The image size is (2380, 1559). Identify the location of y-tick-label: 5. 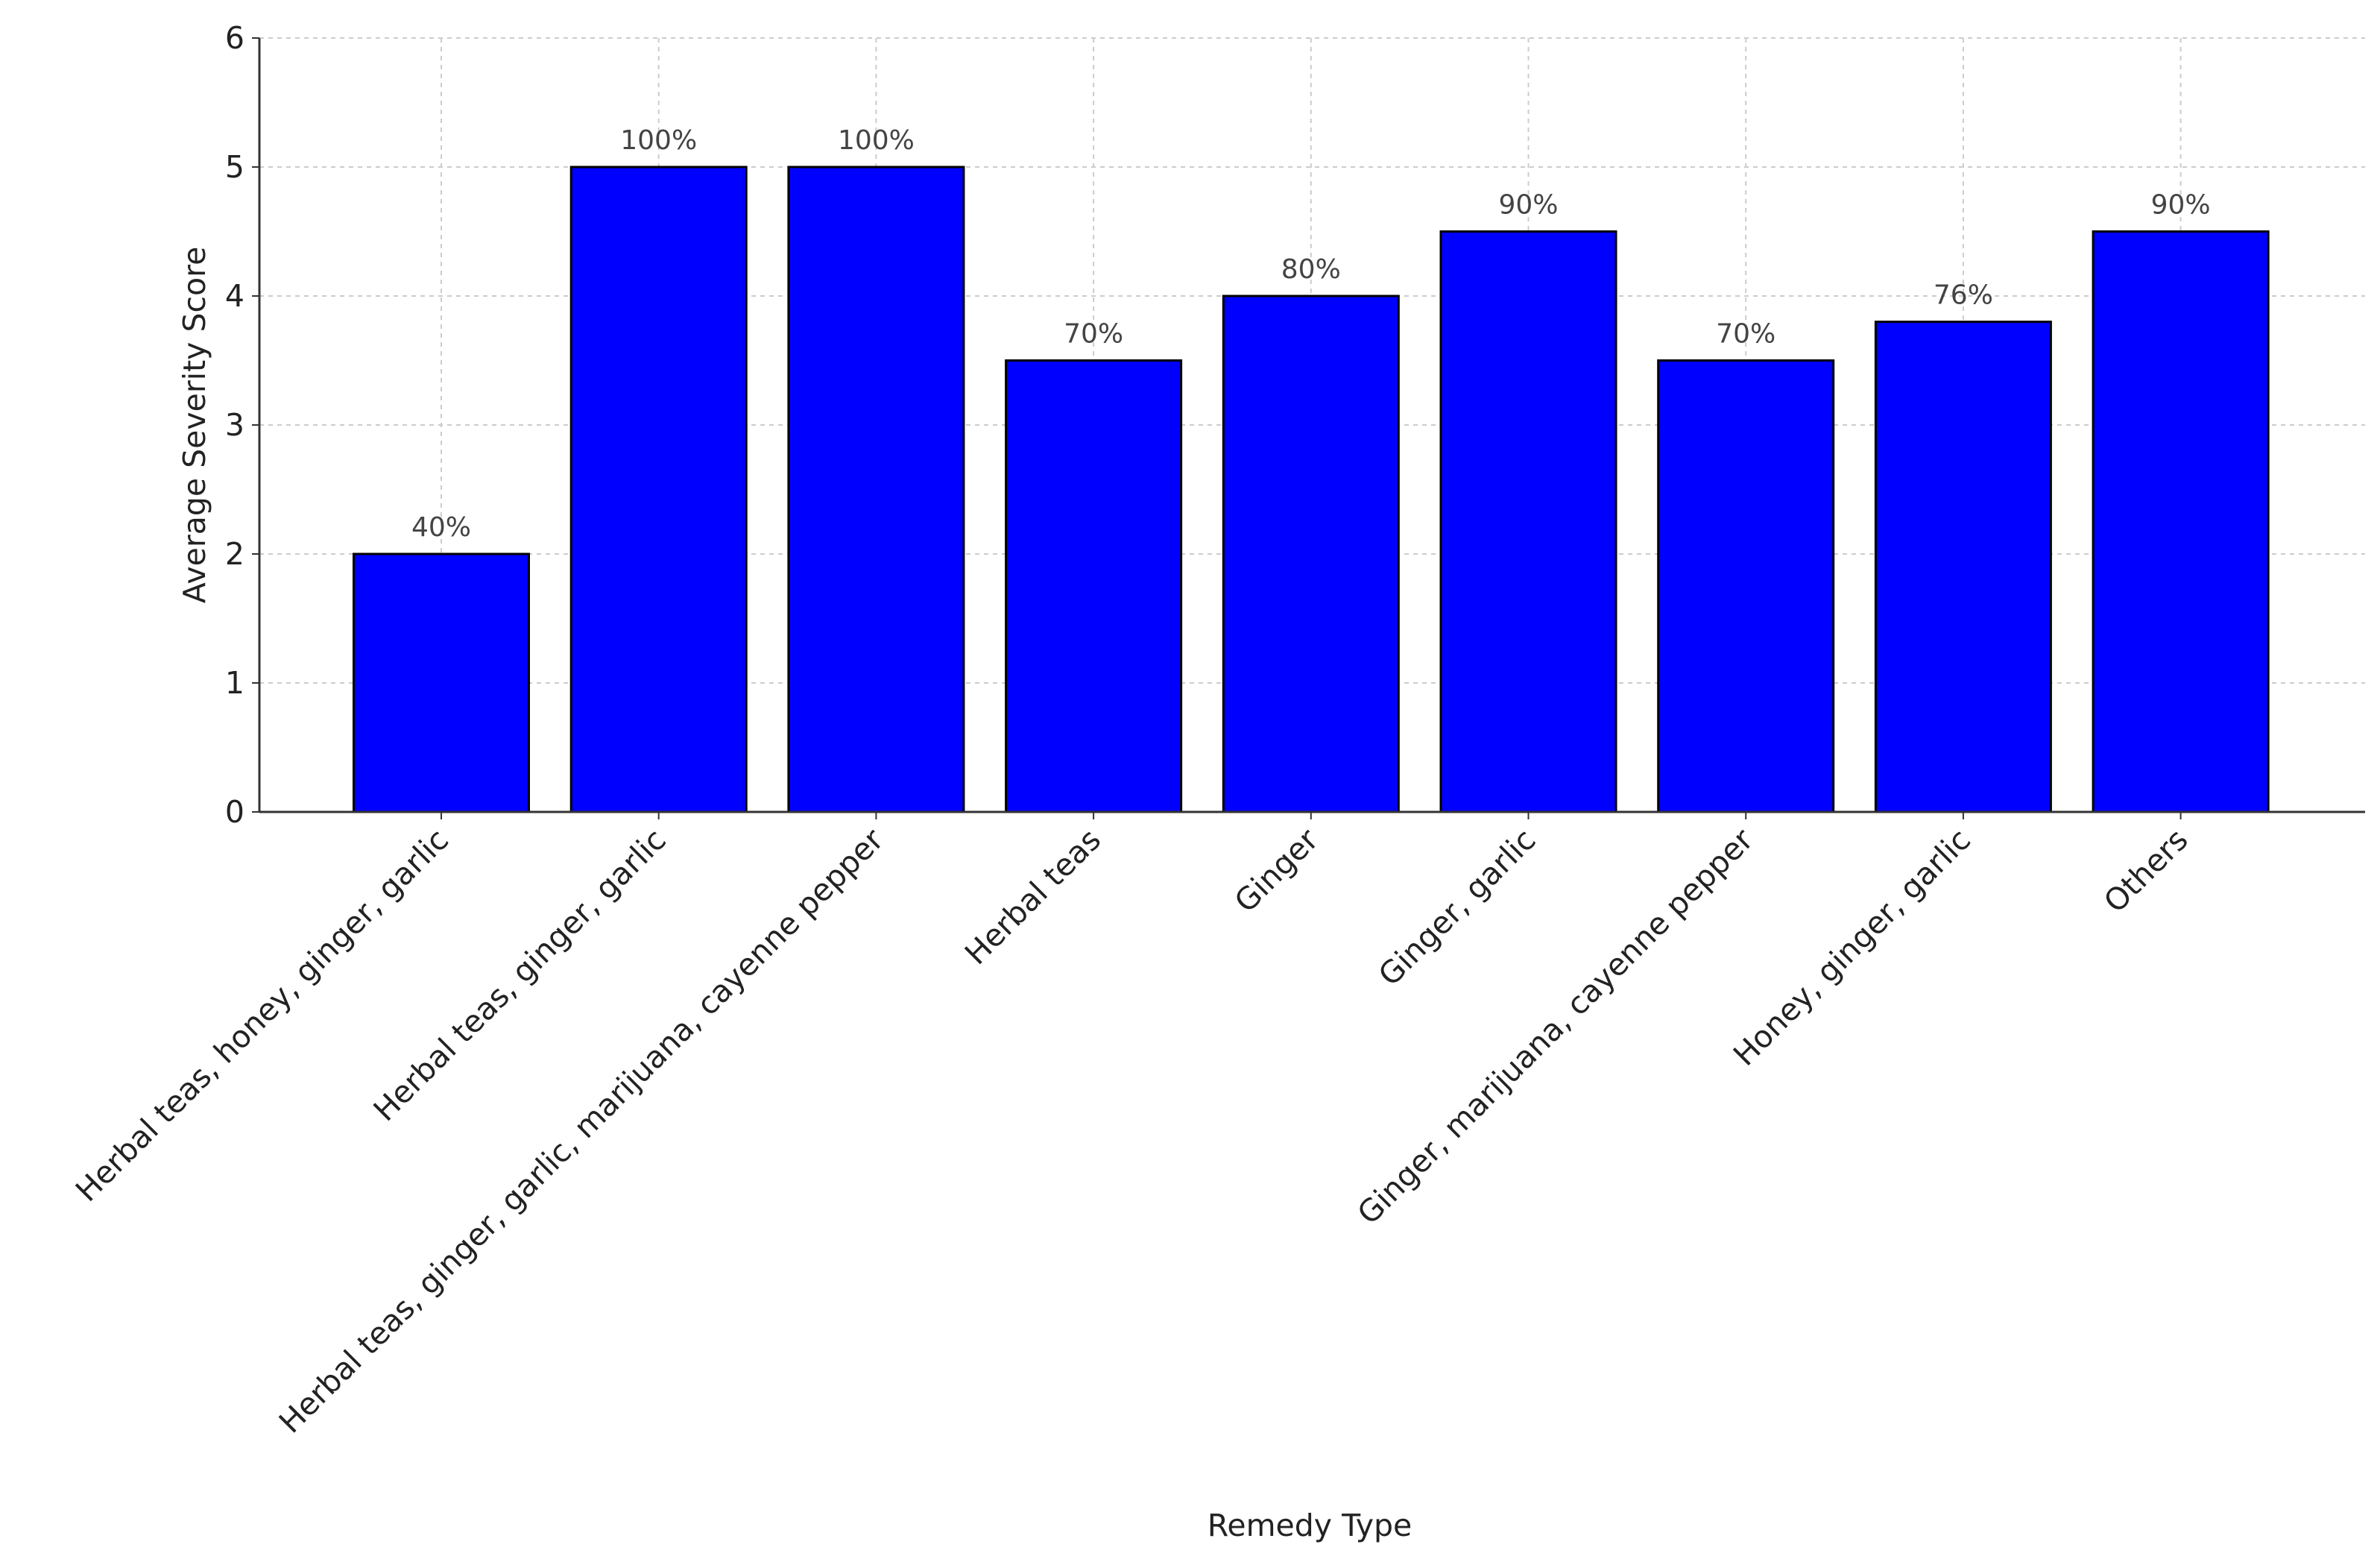
(234, 167).